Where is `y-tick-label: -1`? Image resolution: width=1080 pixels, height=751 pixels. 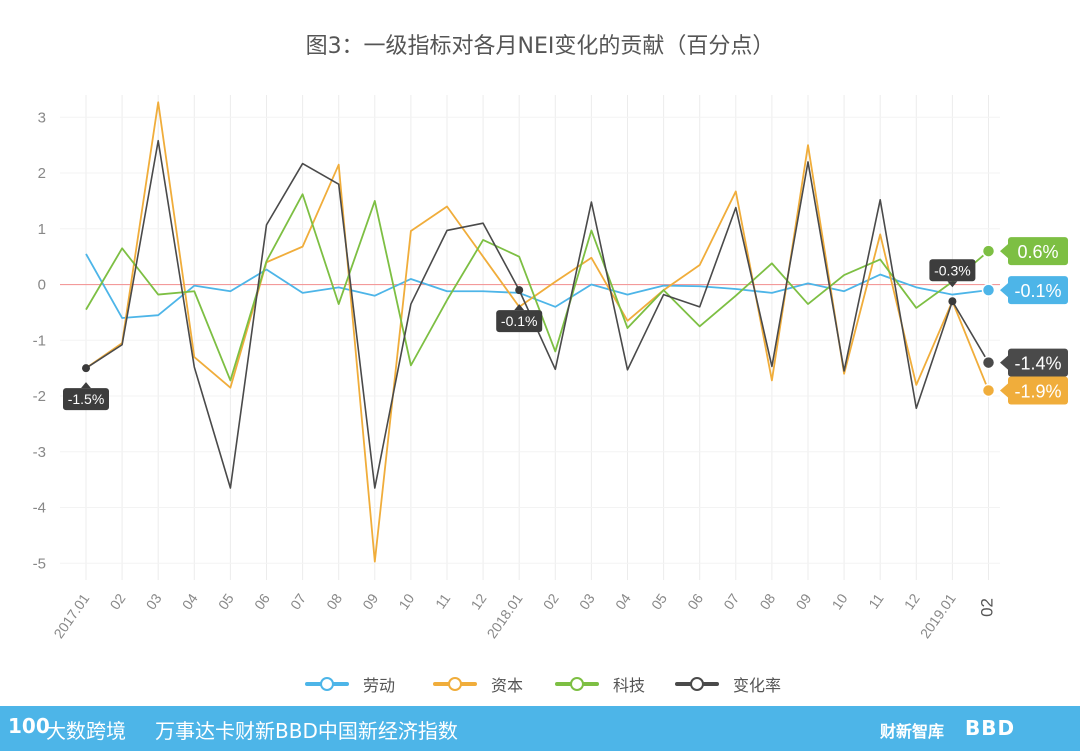
y-tick-label: -1 is located at coordinates (39, 340).